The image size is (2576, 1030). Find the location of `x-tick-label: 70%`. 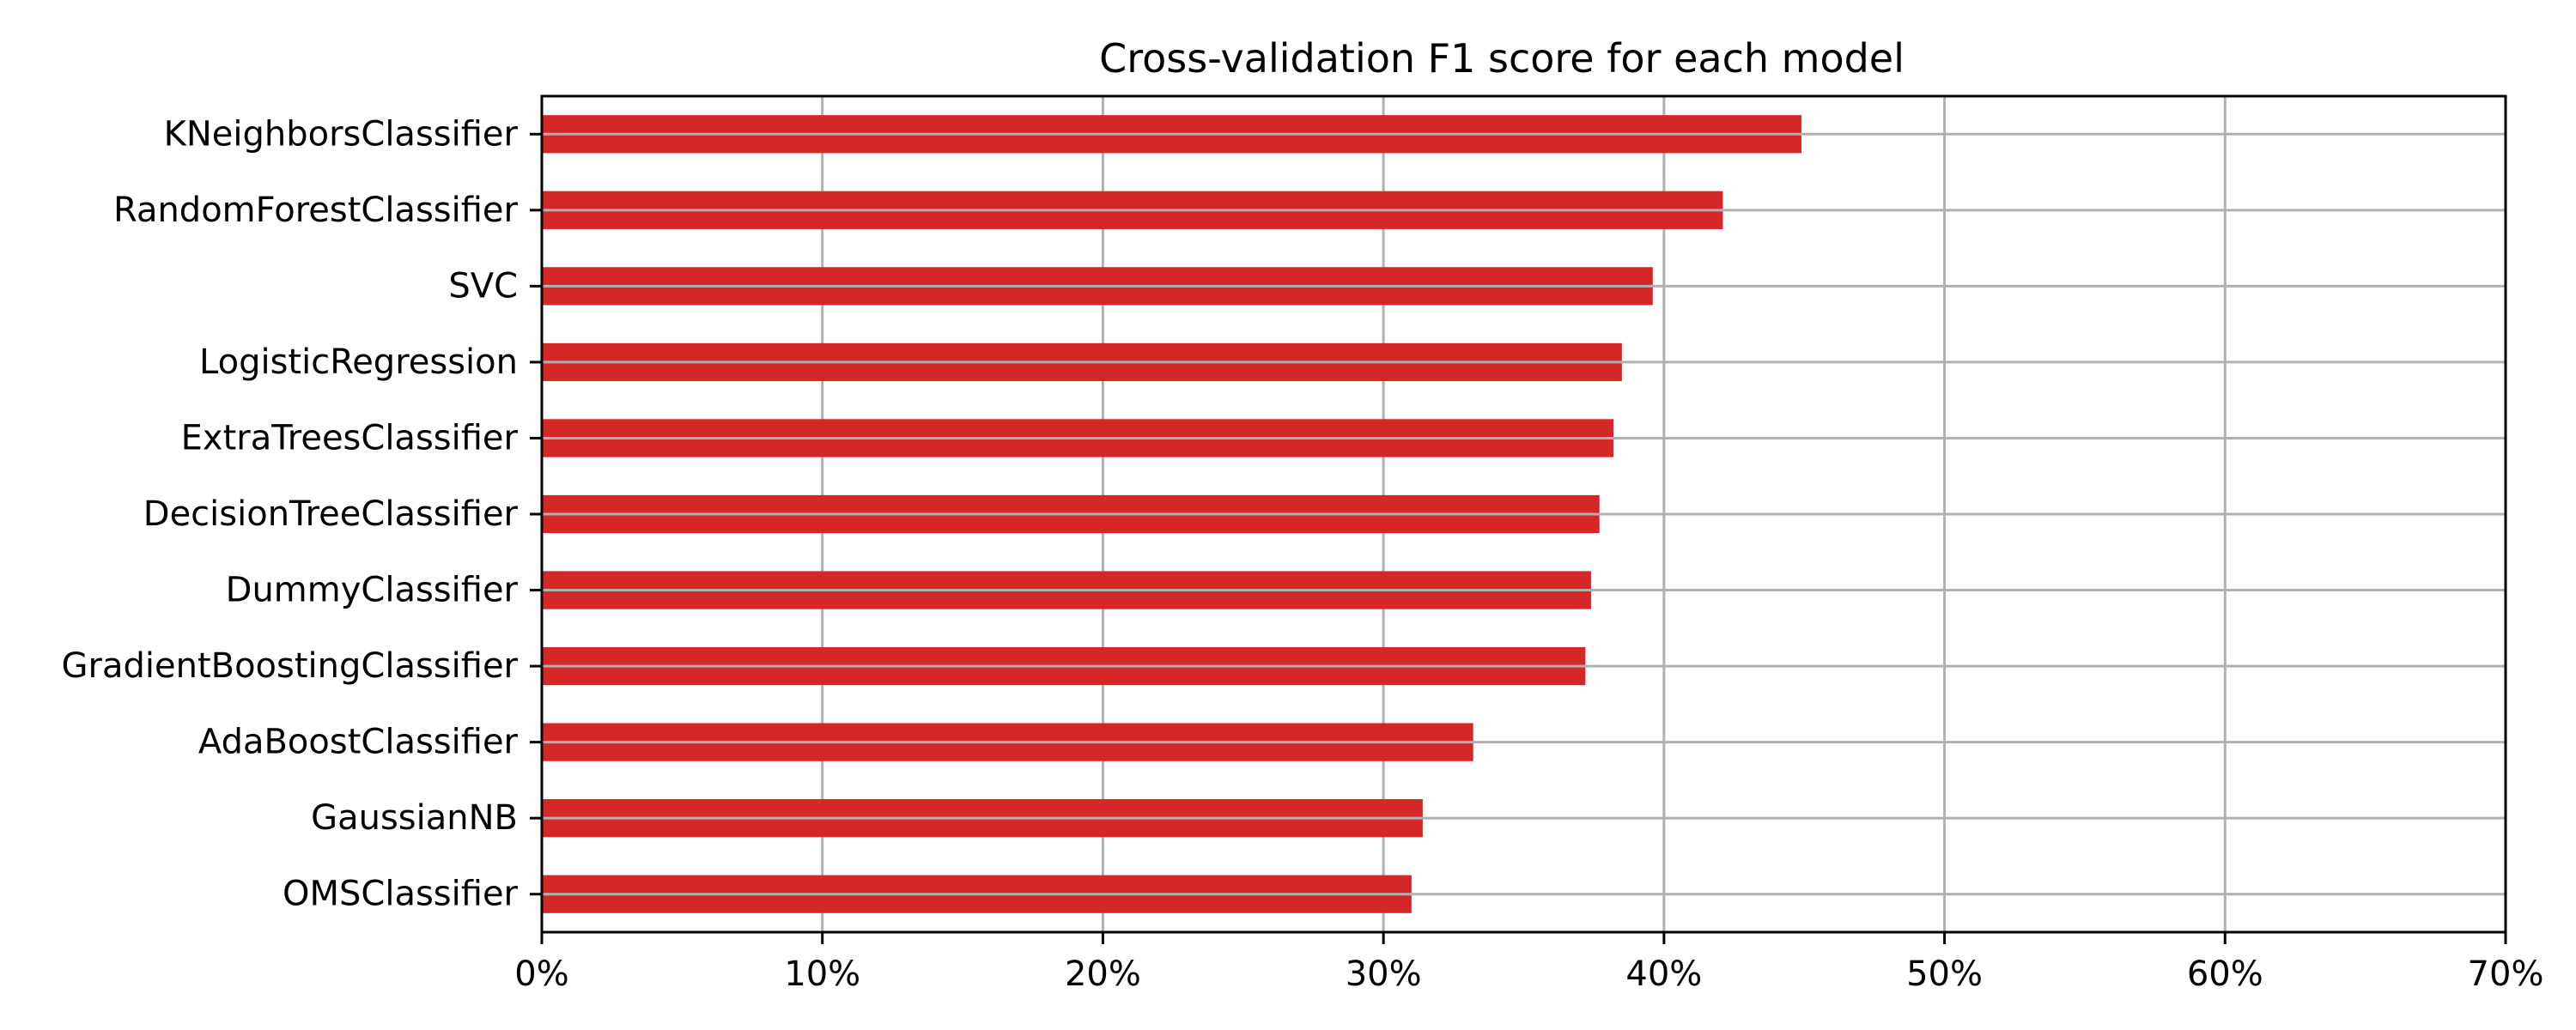

x-tick-label: 70% is located at coordinates (2506, 974).